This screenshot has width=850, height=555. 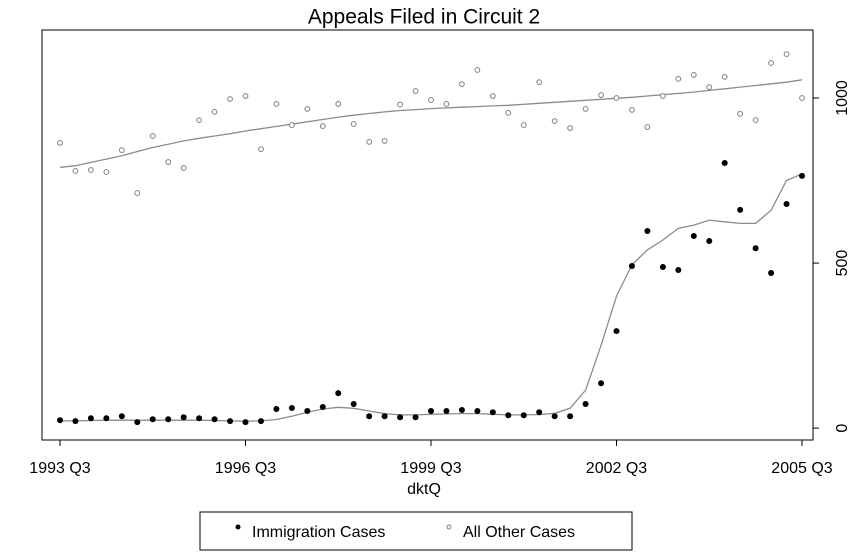 What do you see at coordinates (424, 489) in the screenshot?
I see `x-axis-title: dktQ` at bounding box center [424, 489].